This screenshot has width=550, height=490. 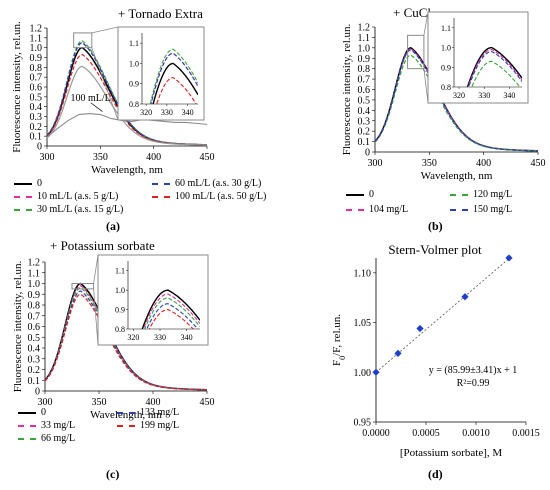 What do you see at coordinates (100, 157) in the screenshot?
I see `x-tick-label-a-1: 350` at bounding box center [100, 157].